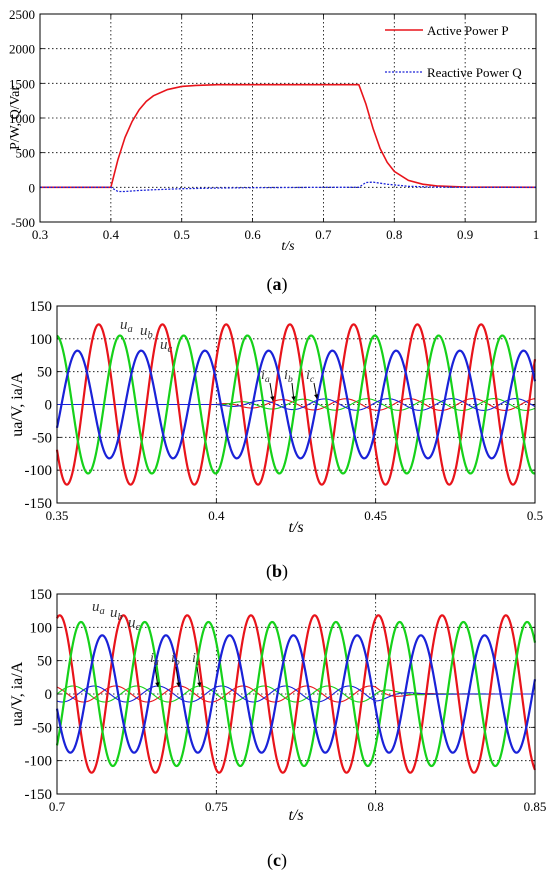  What do you see at coordinates (474, 72) in the screenshot?
I see `legend-label-reactive: Reactive Power Q` at bounding box center [474, 72].